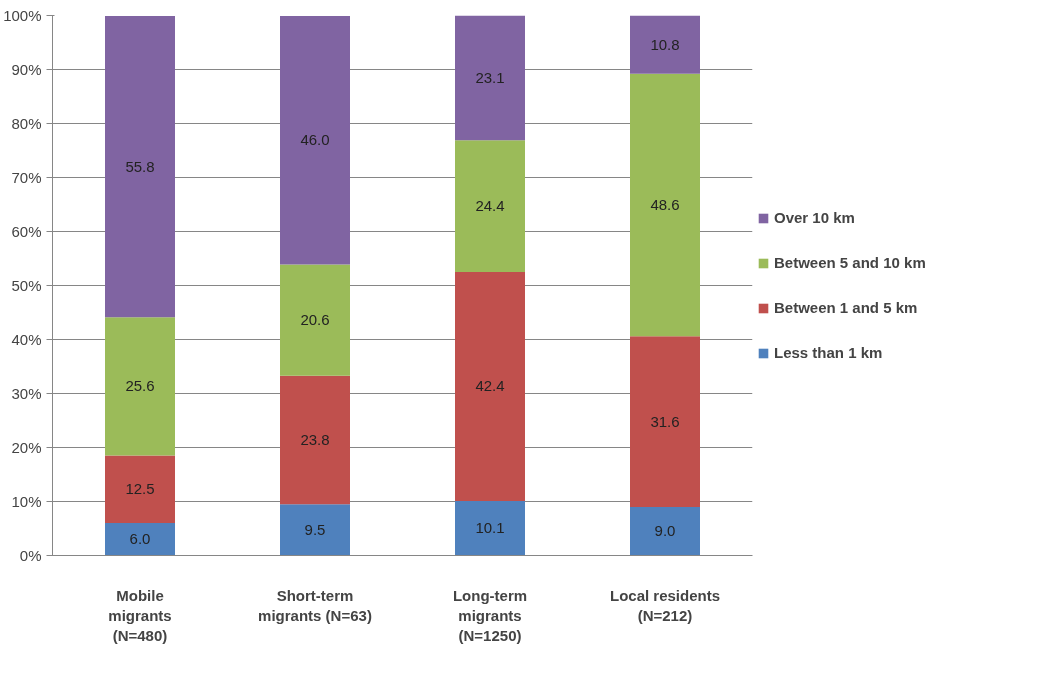  I want to click on y-tick-label: 90%, so click(26, 69).